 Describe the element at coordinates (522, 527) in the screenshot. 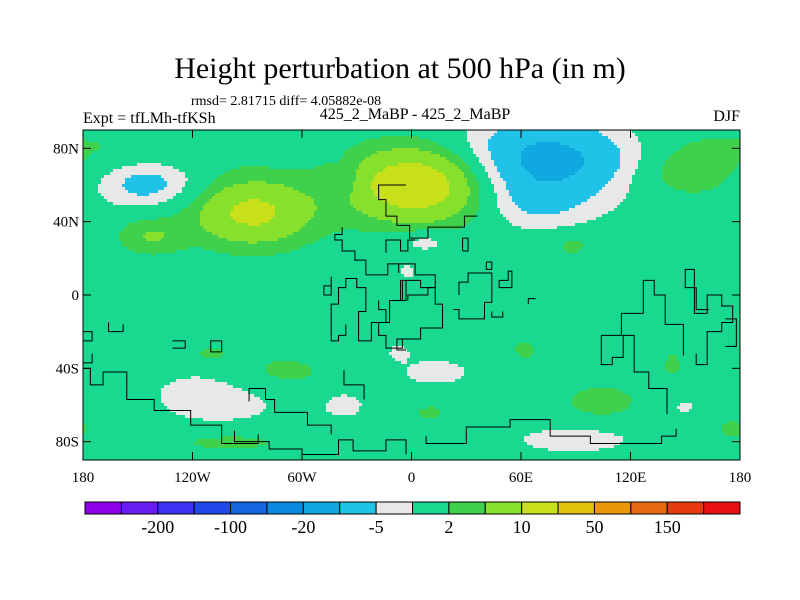

I see `colorbar-label: 10` at that location.